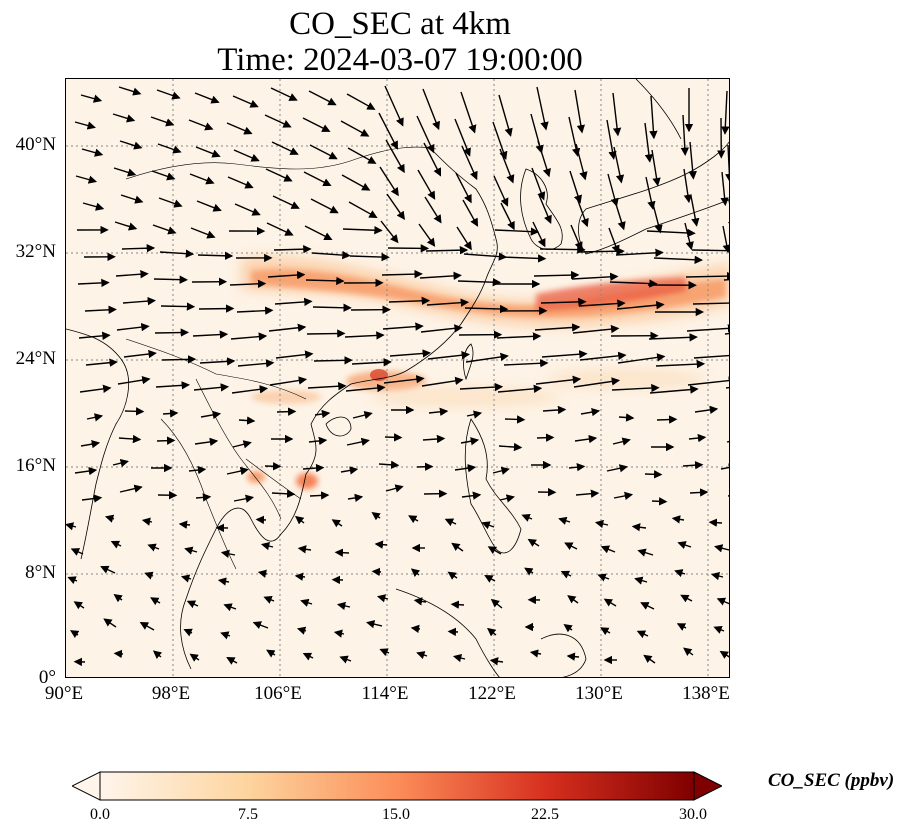 This screenshot has width=916, height=836. What do you see at coordinates (86, 786) in the screenshot?
I see `colorbar-min-extension` at bounding box center [86, 786].